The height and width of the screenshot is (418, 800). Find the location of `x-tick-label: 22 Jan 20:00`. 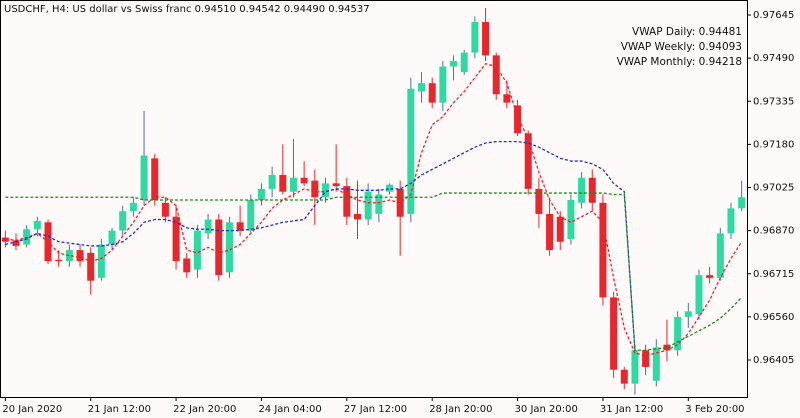

x-tick-label: 22 Jan 20:00 is located at coordinates (204, 409).